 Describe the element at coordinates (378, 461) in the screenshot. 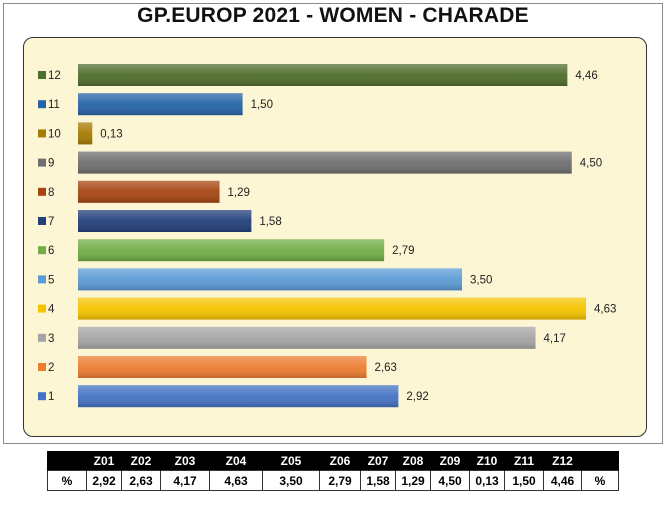

I see `table-header-cell: Z07` at that location.